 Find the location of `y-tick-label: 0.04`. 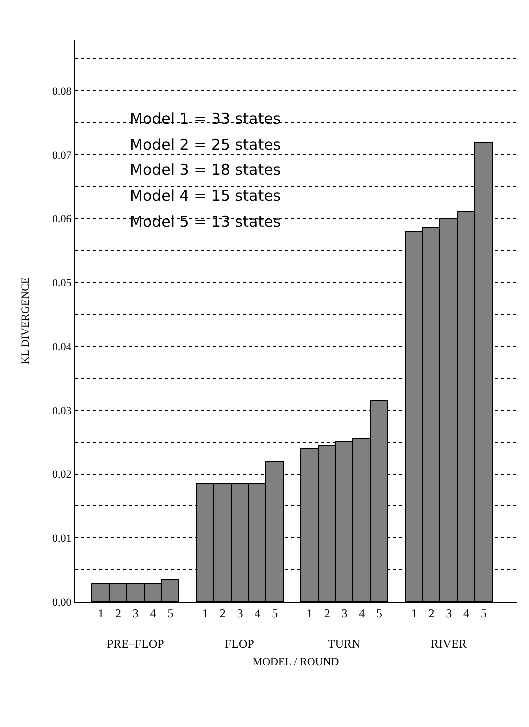

y-tick-label: 0.04 is located at coordinates (62, 347).